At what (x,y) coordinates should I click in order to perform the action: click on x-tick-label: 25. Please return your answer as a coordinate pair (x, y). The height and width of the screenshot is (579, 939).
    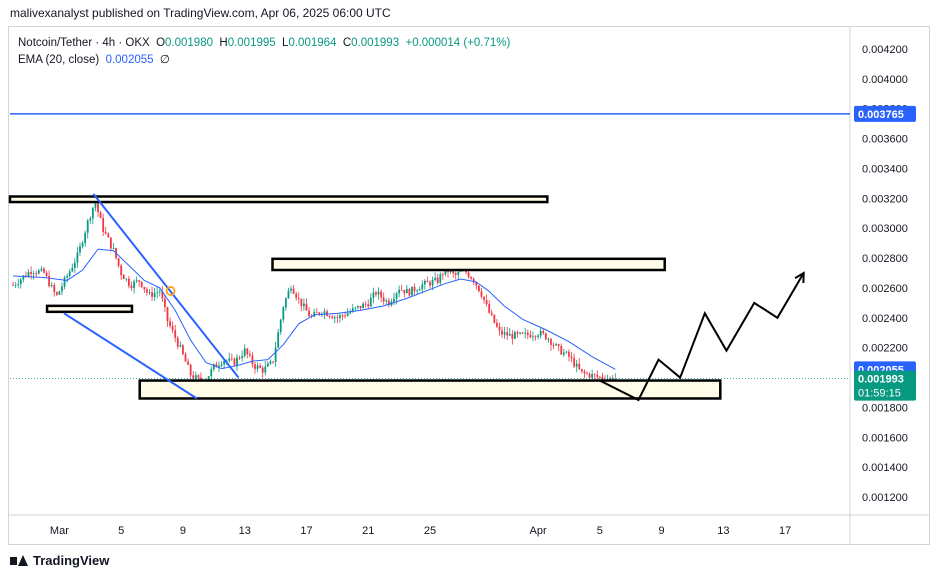
    Looking at the image, I should click on (430, 531).